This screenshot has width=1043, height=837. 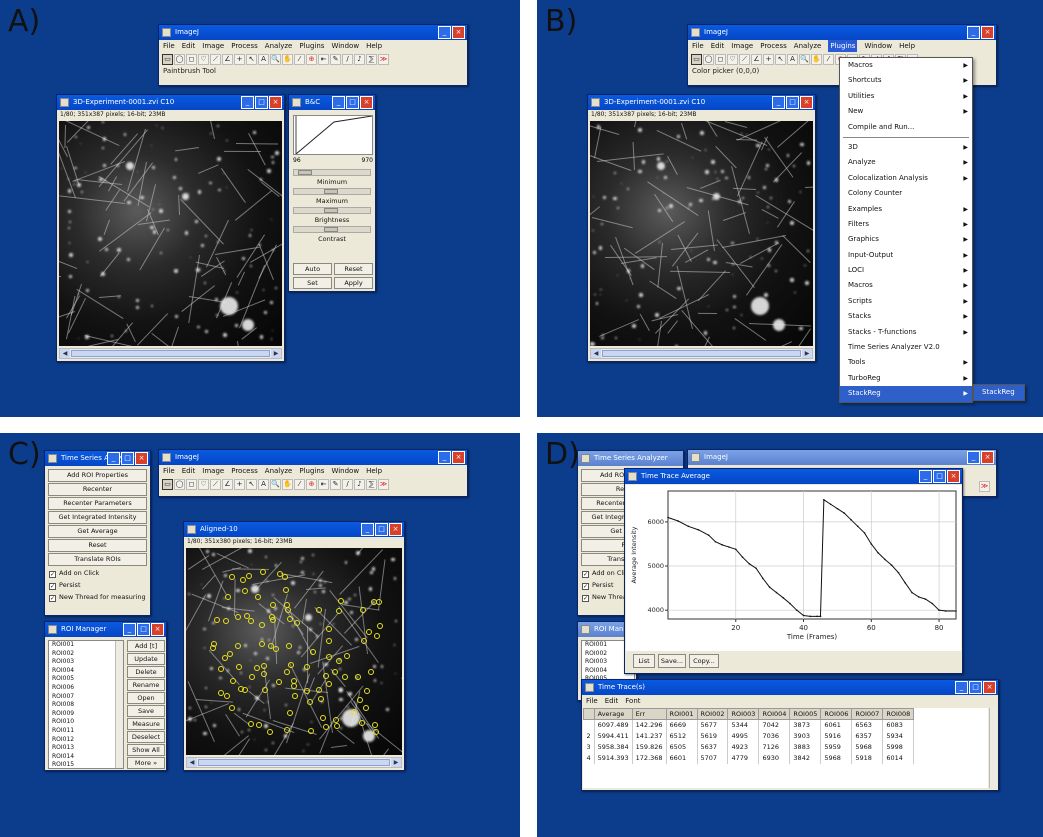 What do you see at coordinates (170, 233) in the screenshot?
I see `microscopy-image` at bounding box center [170, 233].